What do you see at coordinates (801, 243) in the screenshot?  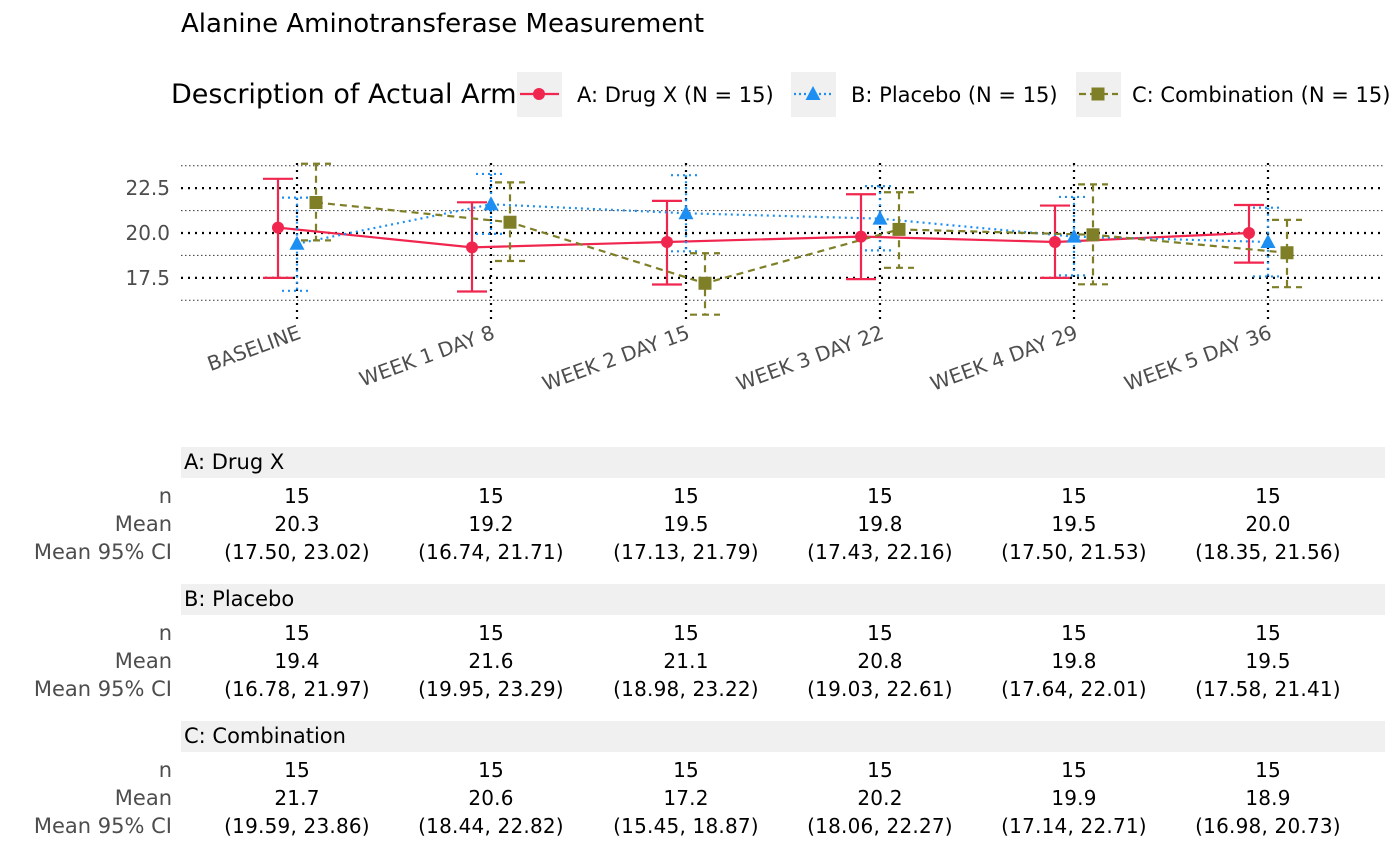 I see `series-line` at bounding box center [801, 243].